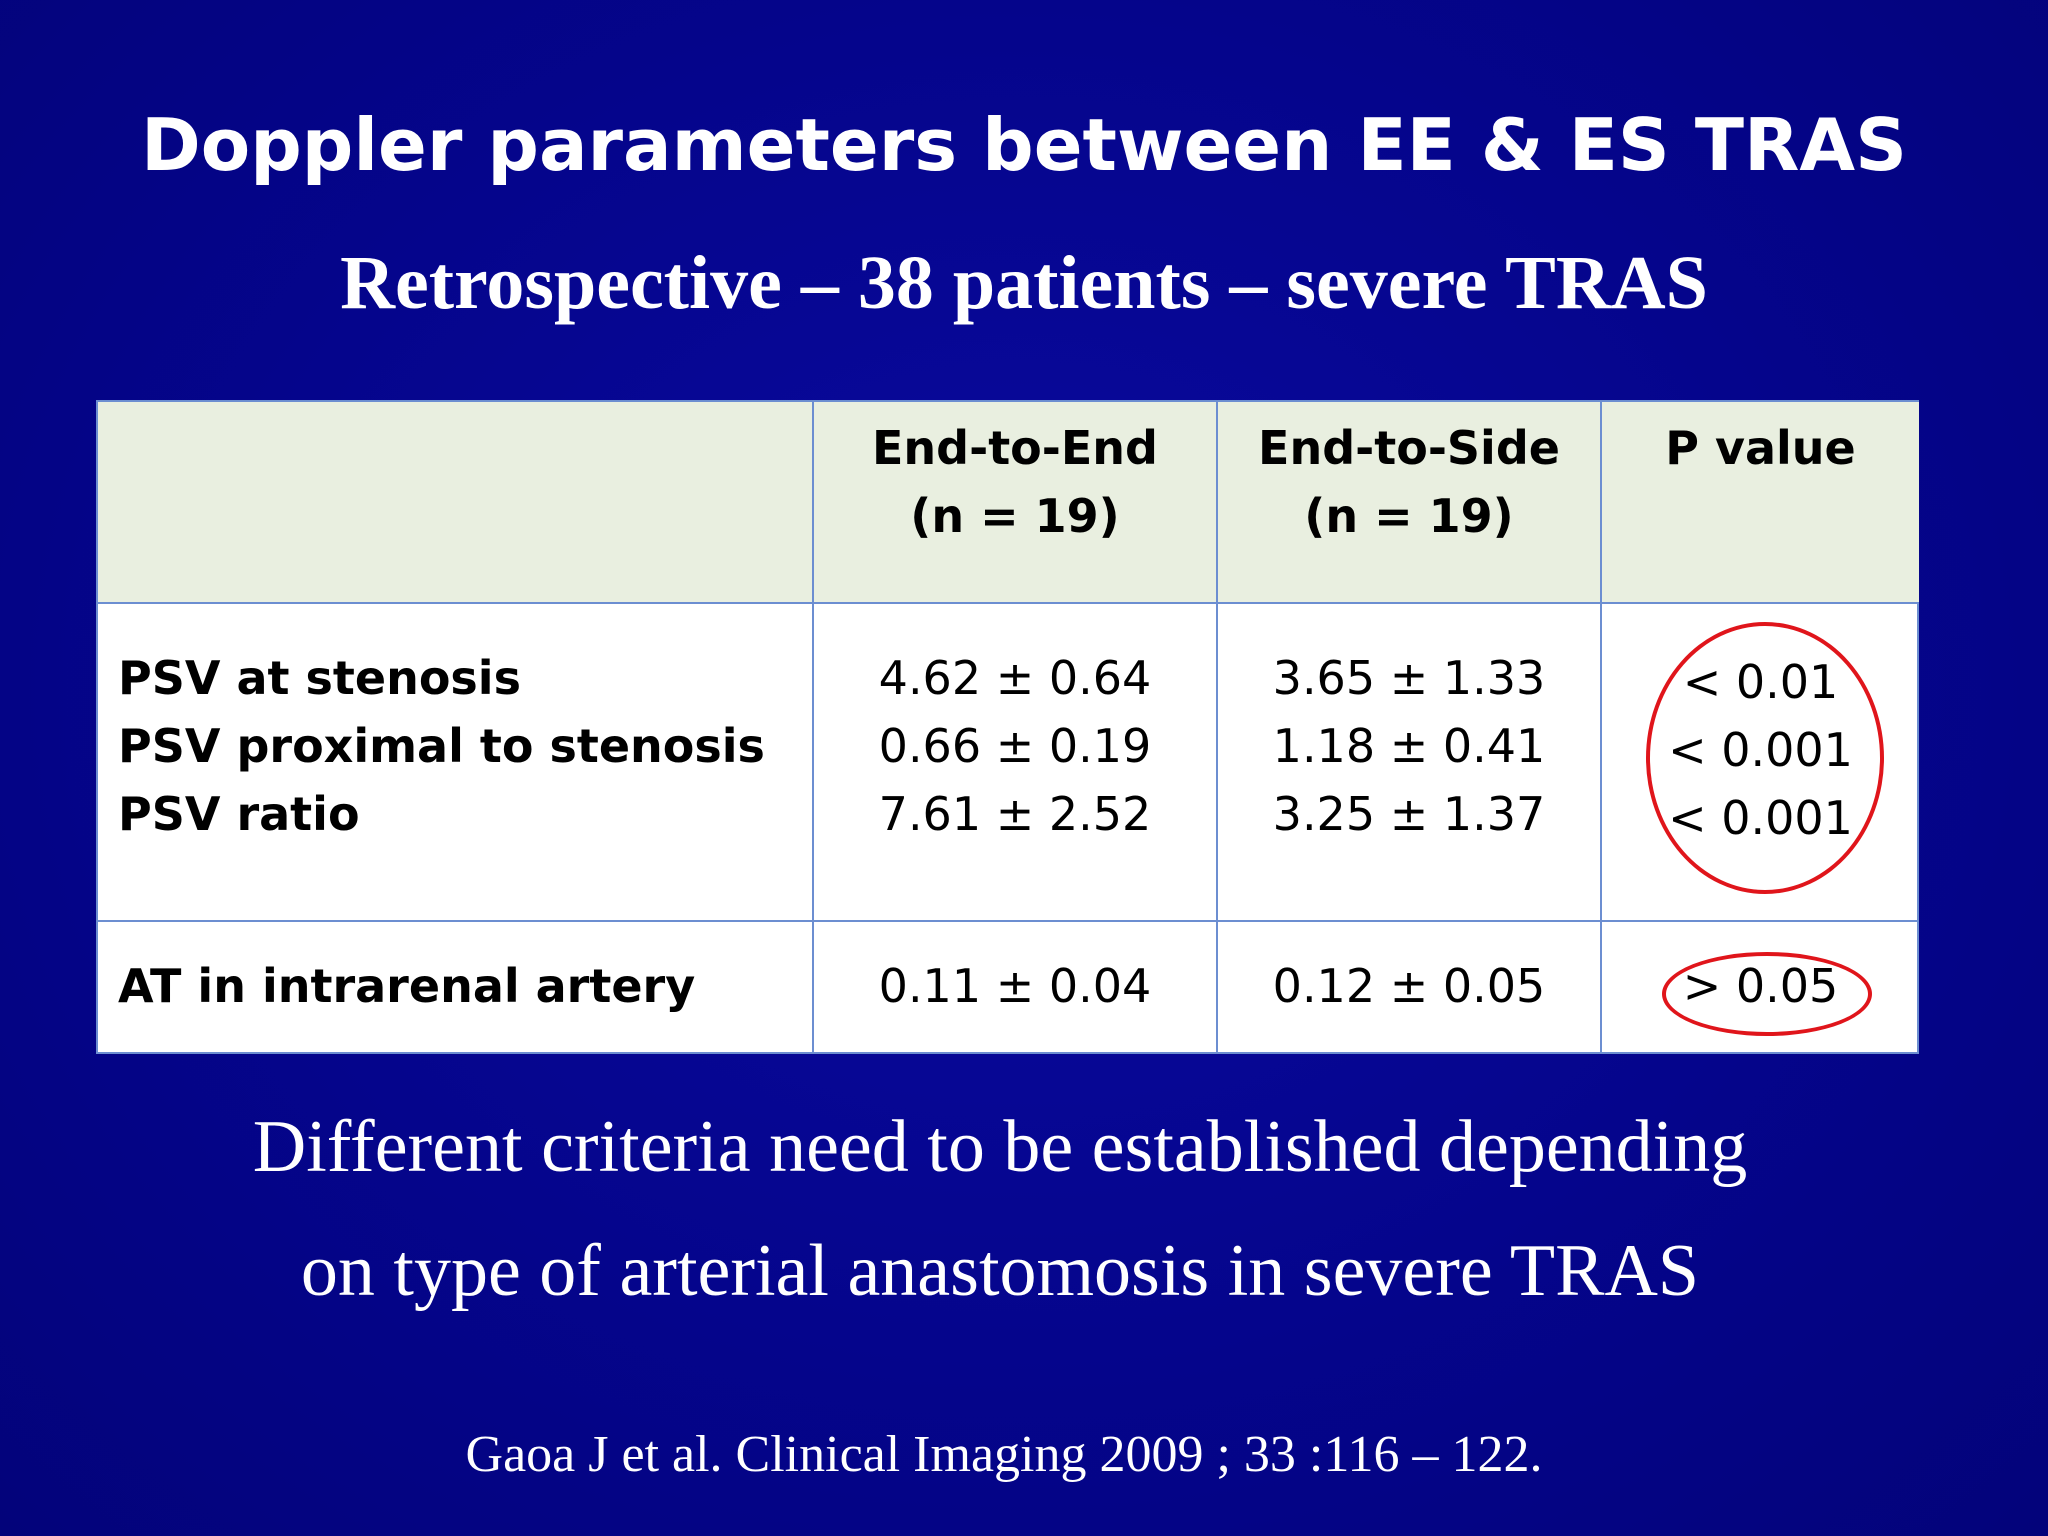 The image size is (2048, 1536). I want to click on header-end-to-side: End-to-Side (n = 19), so click(1410, 503).